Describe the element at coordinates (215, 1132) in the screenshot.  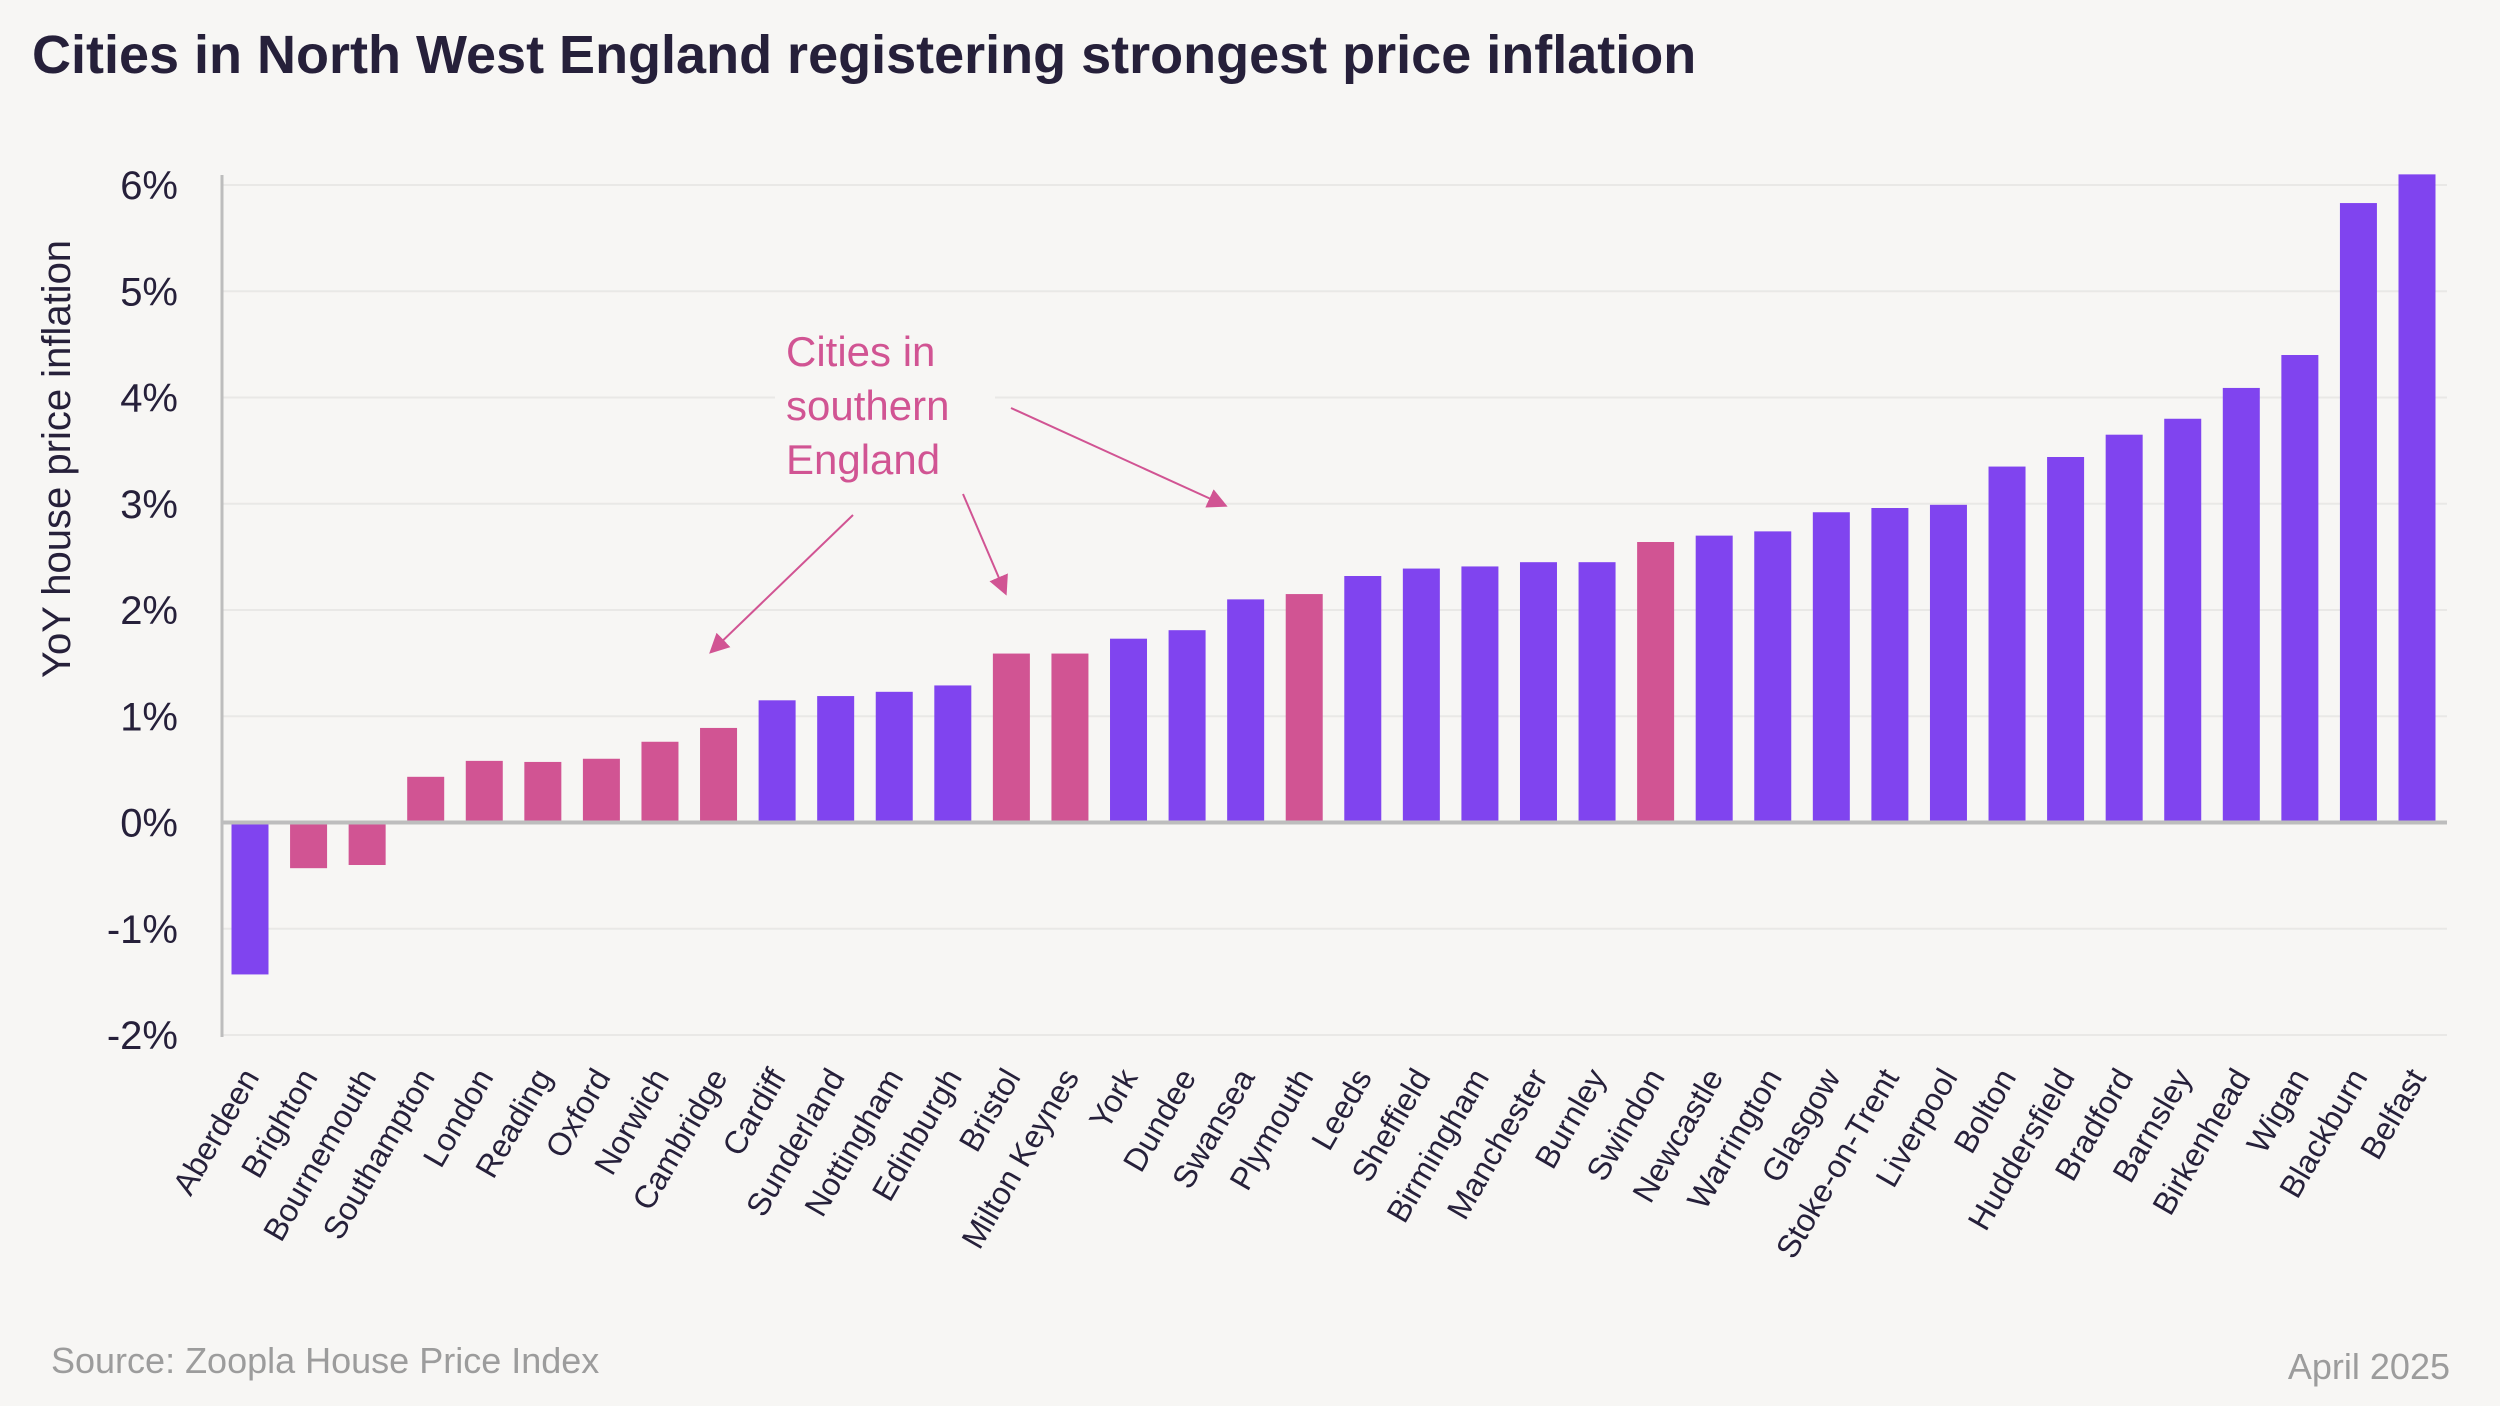
I see `x-tick-label: Aberdeen` at that location.